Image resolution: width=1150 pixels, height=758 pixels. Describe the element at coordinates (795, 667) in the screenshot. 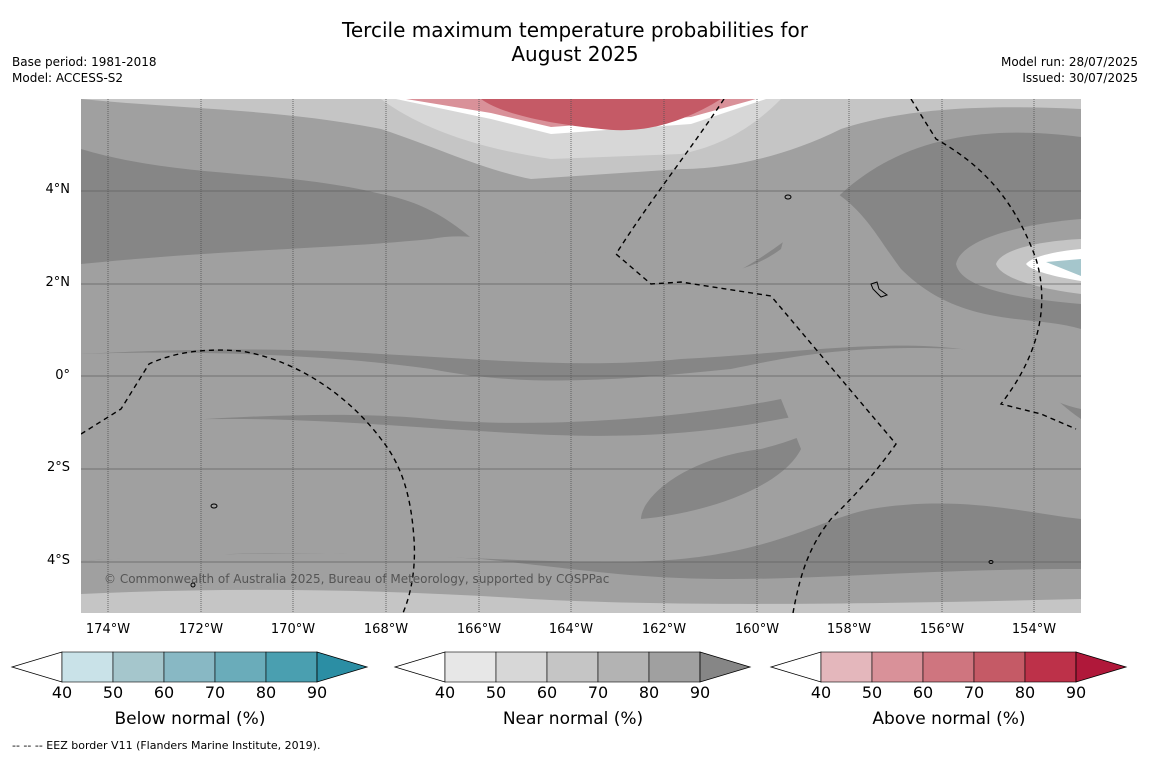

I see `colorbar-above-lower-extension` at that location.